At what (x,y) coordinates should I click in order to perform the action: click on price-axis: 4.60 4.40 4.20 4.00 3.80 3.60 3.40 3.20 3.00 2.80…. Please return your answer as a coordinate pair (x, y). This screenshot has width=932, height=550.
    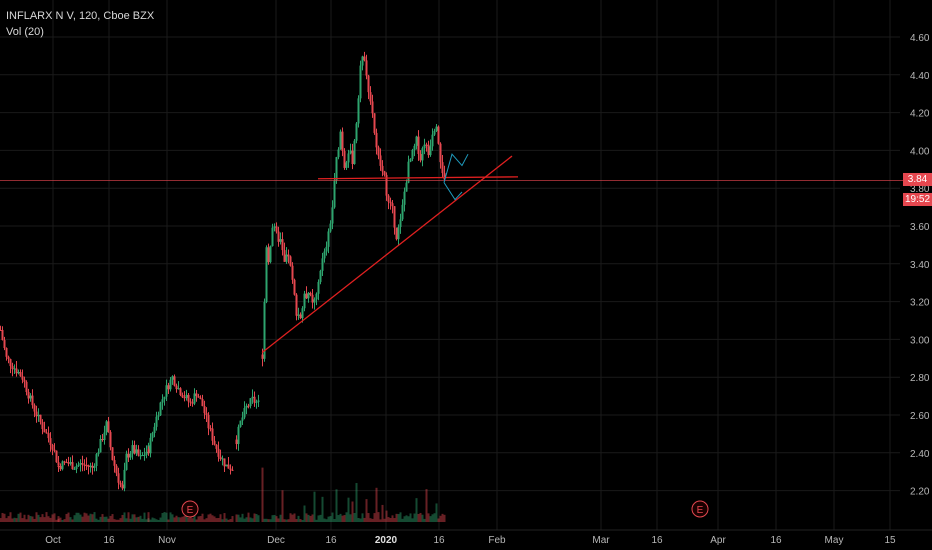
    Looking at the image, I should click on (920, 265).